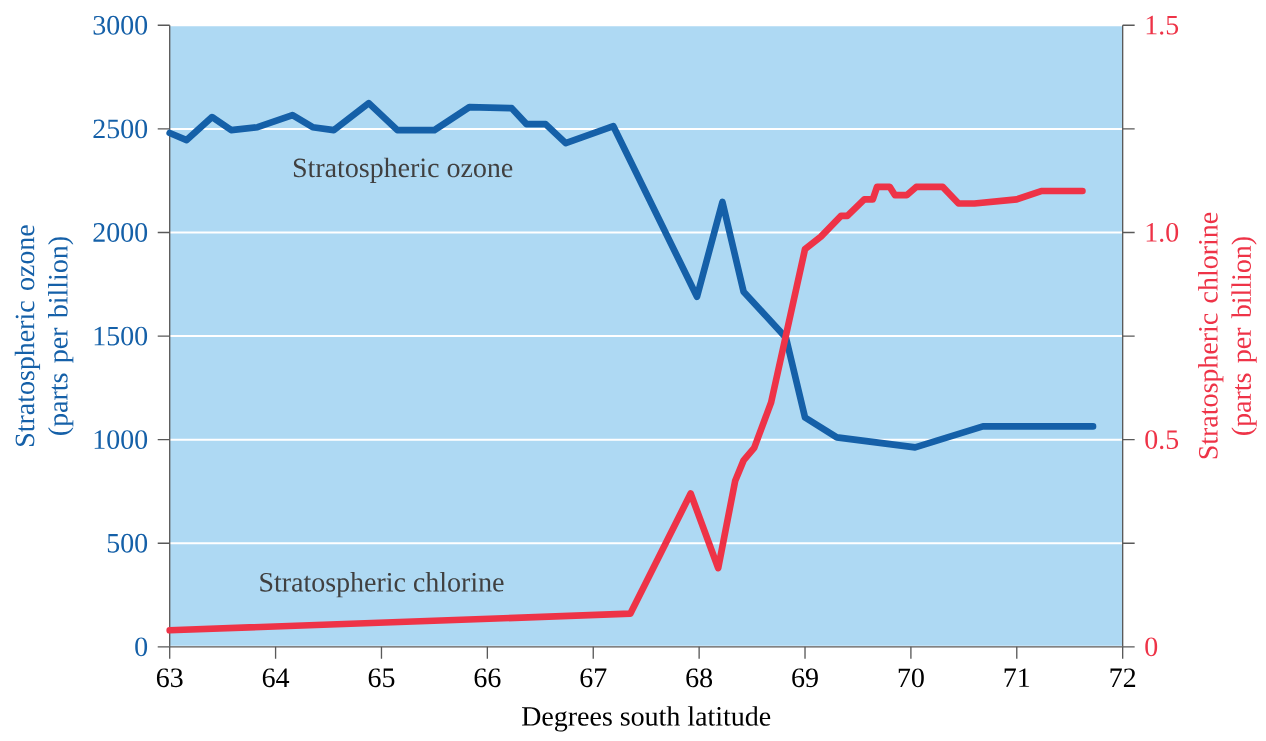 Image resolution: width=1266 pixels, height=741 pixels. I want to click on x-tick-label: 69, so click(805, 678).